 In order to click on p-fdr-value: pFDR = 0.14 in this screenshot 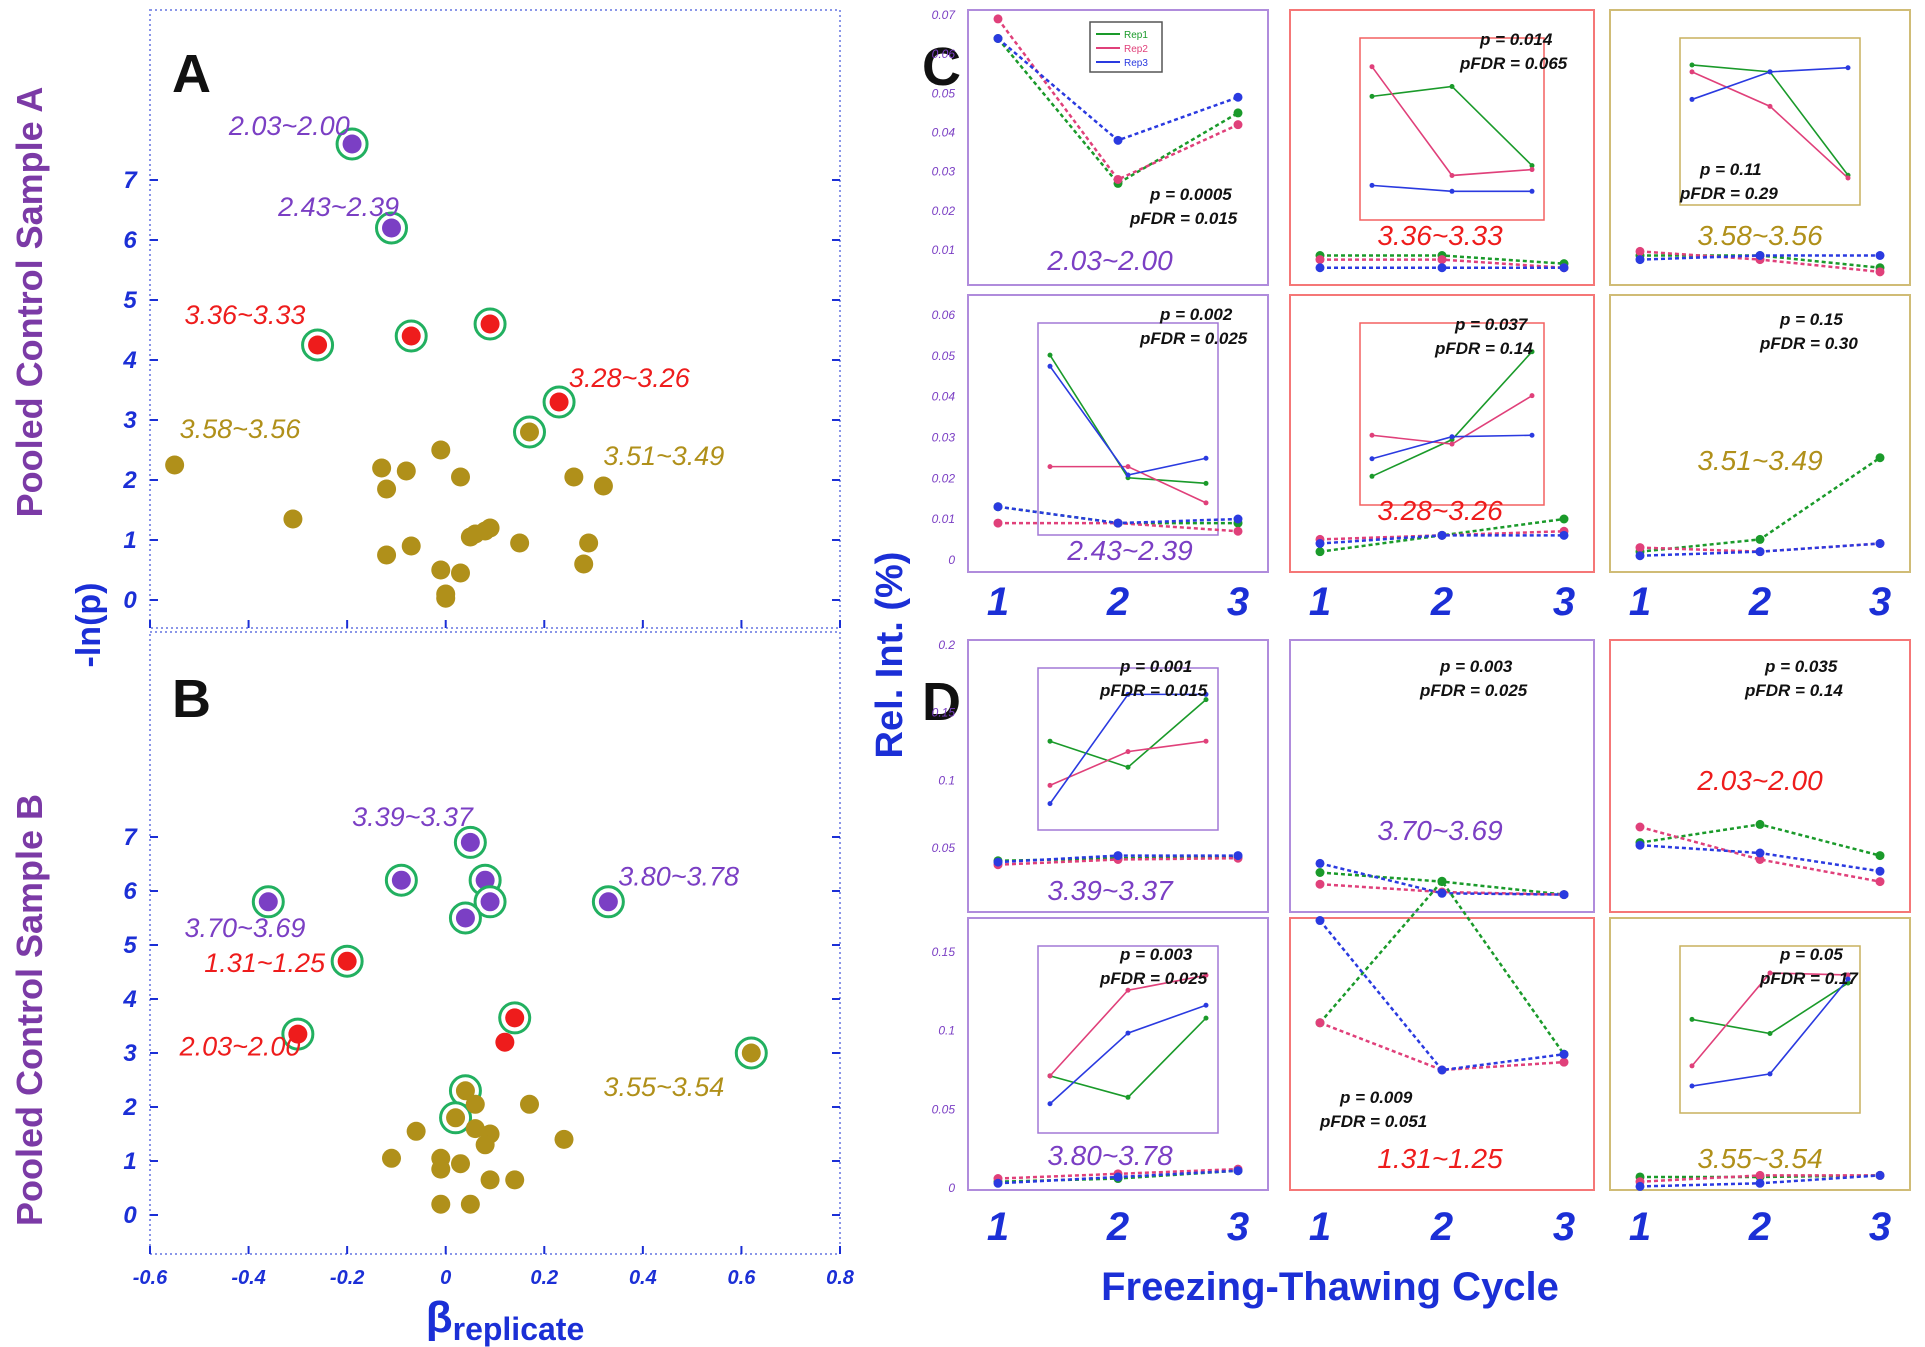, I will do `click(1793, 690)`.